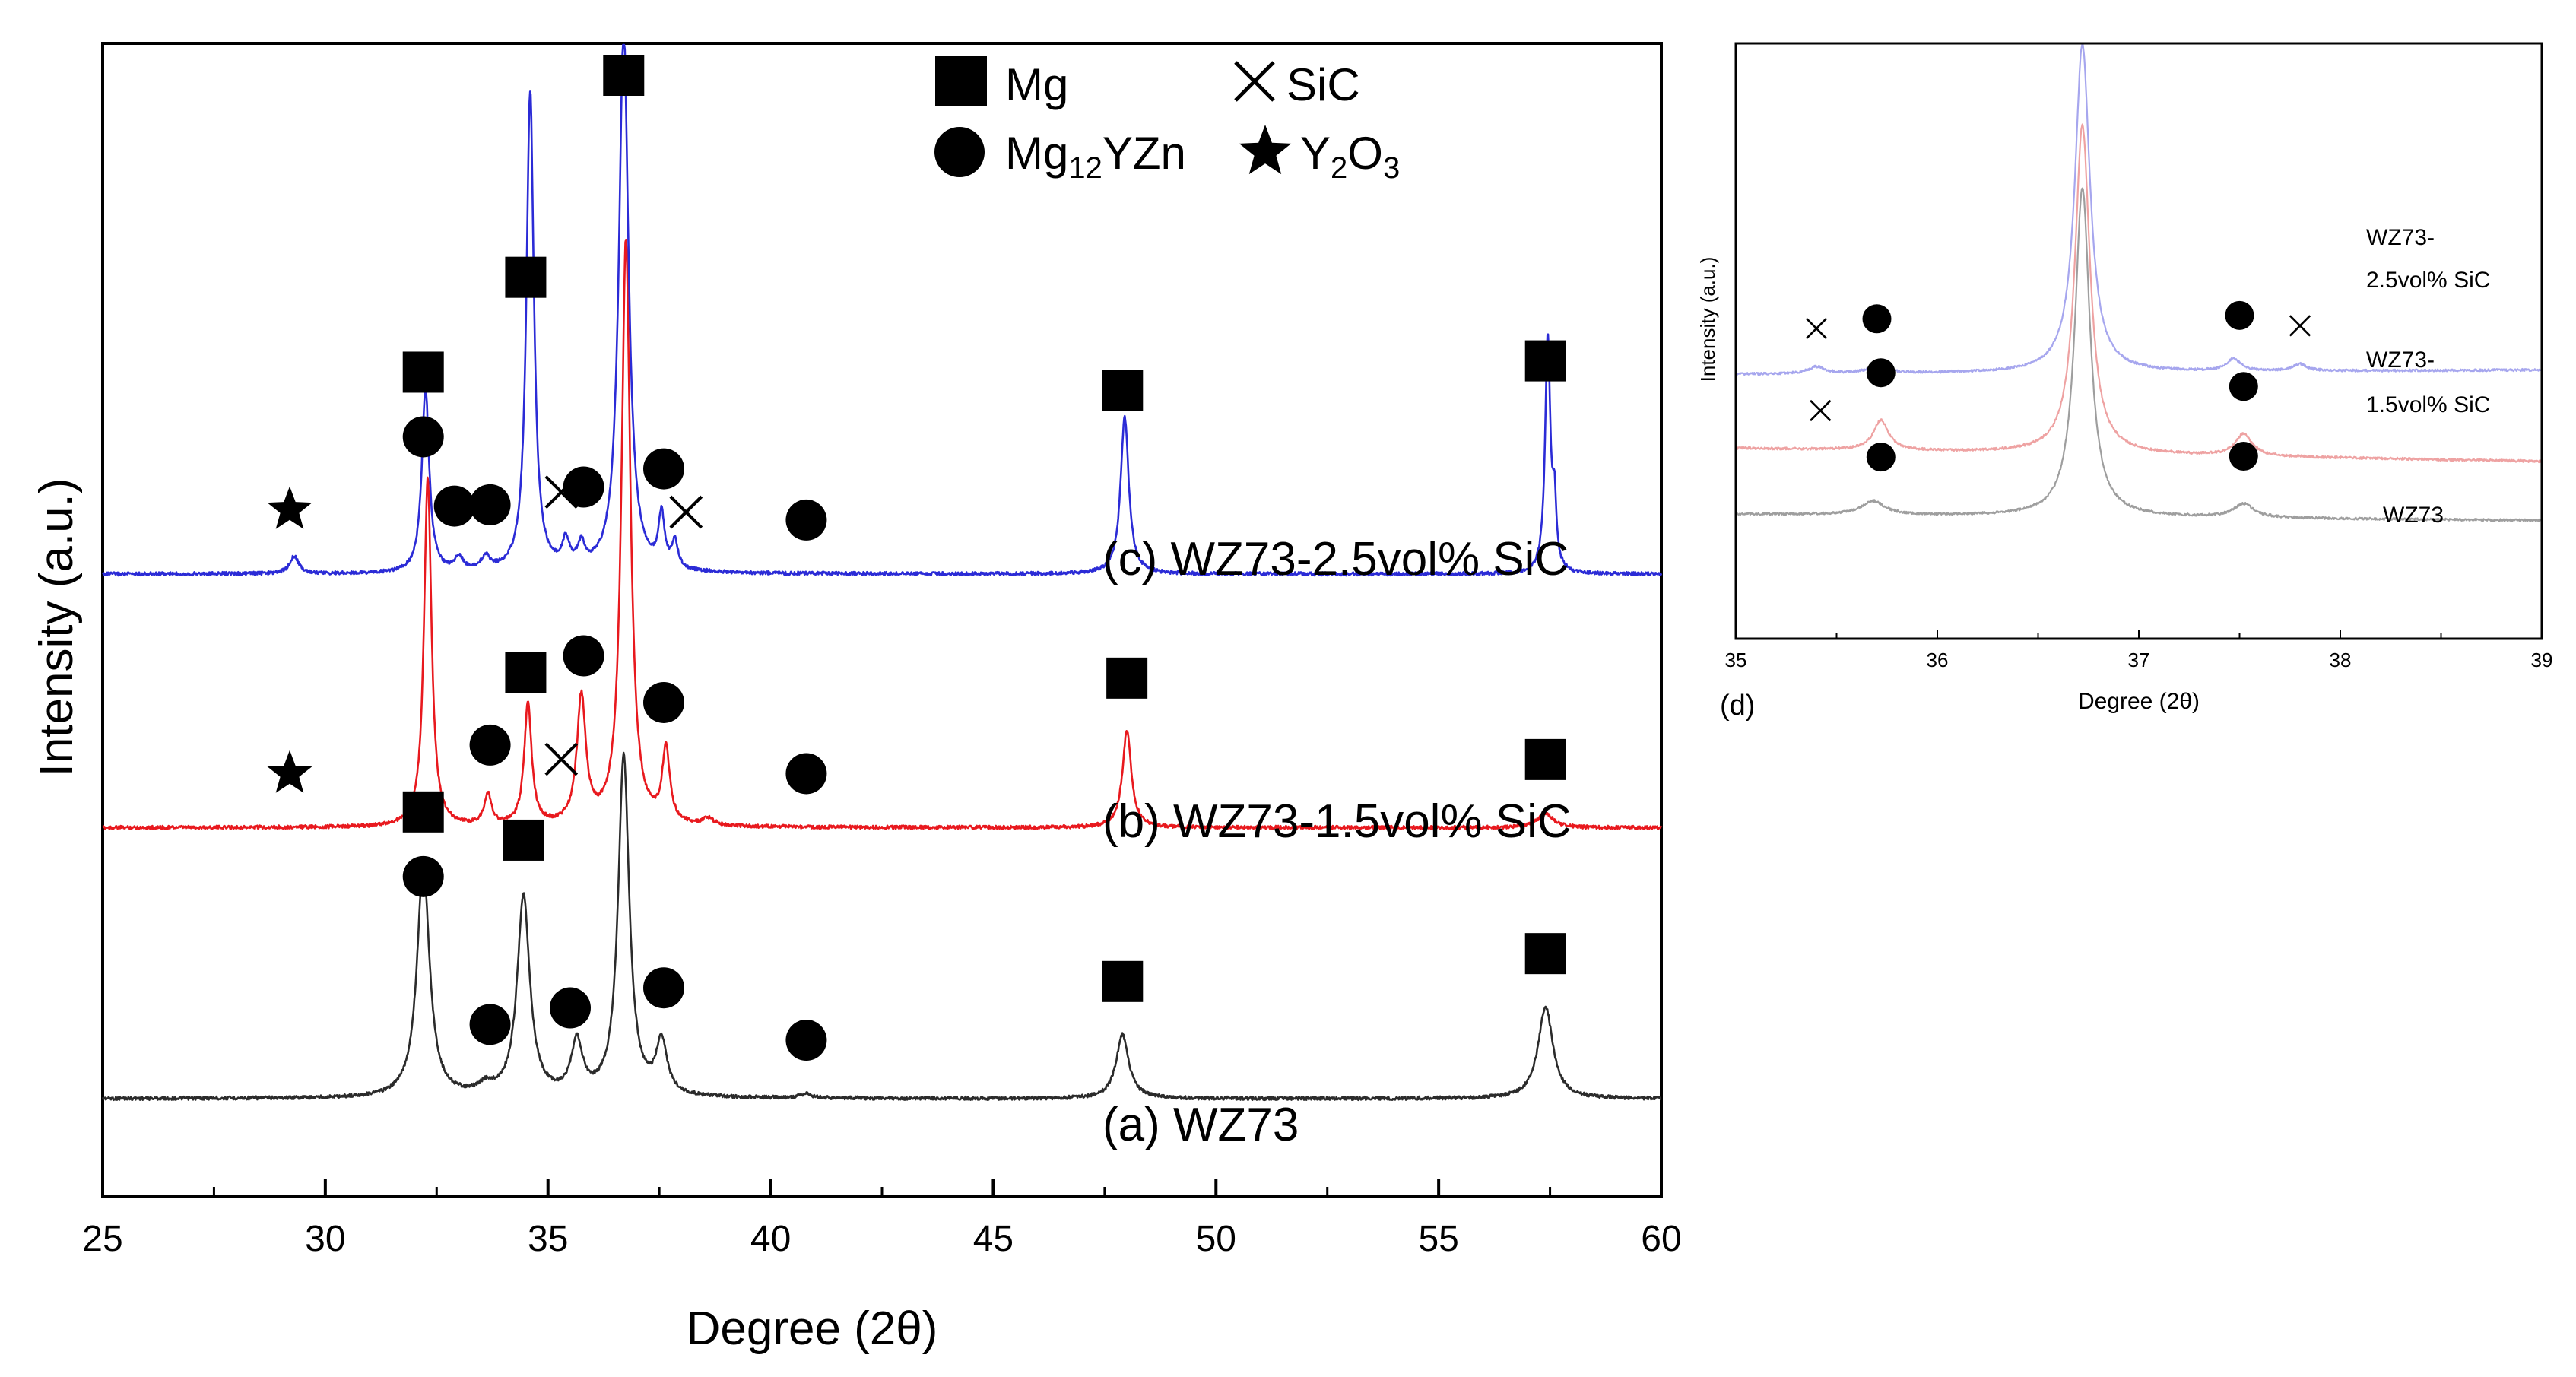 This screenshot has width=2576, height=1377. What do you see at coordinates (102, 1239) in the screenshot?
I see `main-x-tick-label: 25` at bounding box center [102, 1239].